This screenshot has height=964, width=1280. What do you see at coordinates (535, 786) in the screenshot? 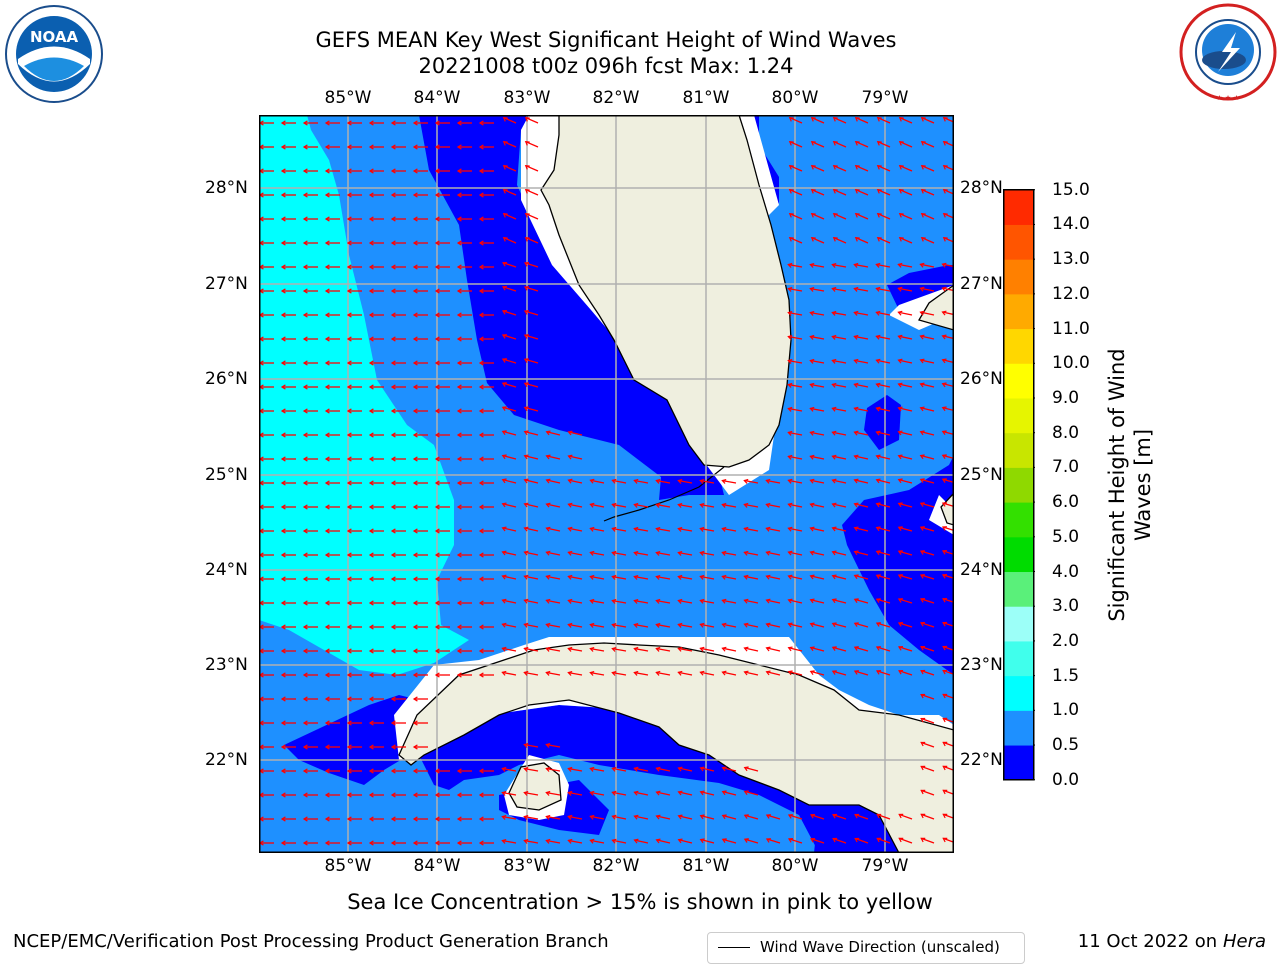
I see `isle-of-youth-land` at bounding box center [535, 786].